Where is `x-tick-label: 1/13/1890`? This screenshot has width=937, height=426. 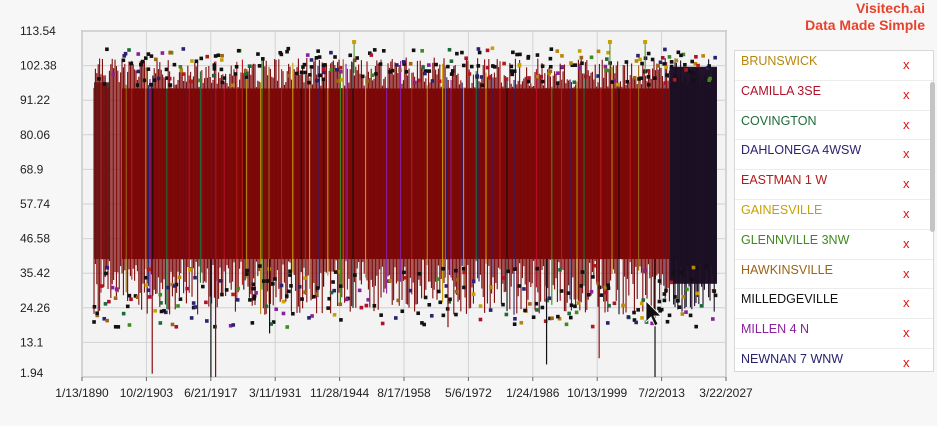 x-tick-label: 1/13/1890 is located at coordinates (82, 393).